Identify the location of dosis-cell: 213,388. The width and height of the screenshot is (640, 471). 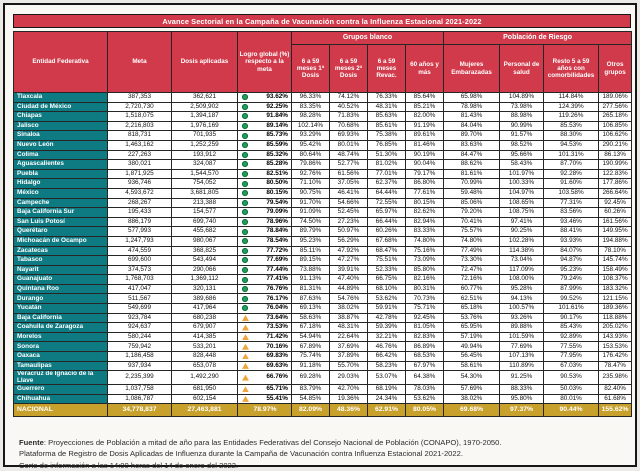
(204, 203).